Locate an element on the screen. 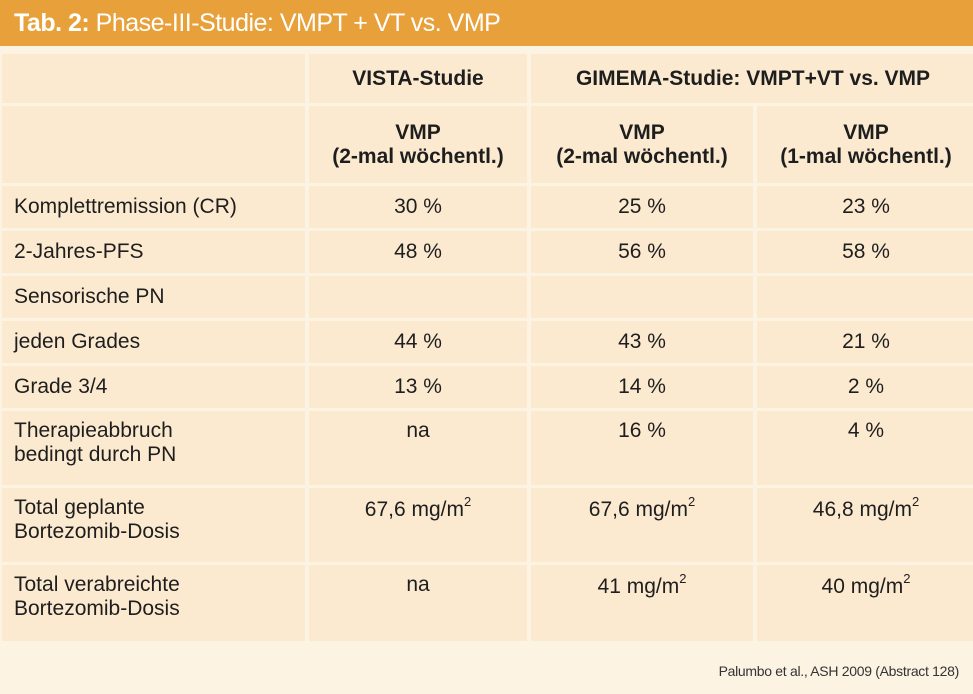 Image resolution: width=973 pixels, height=694 pixels. row-value: 44 % is located at coordinates (418, 342).